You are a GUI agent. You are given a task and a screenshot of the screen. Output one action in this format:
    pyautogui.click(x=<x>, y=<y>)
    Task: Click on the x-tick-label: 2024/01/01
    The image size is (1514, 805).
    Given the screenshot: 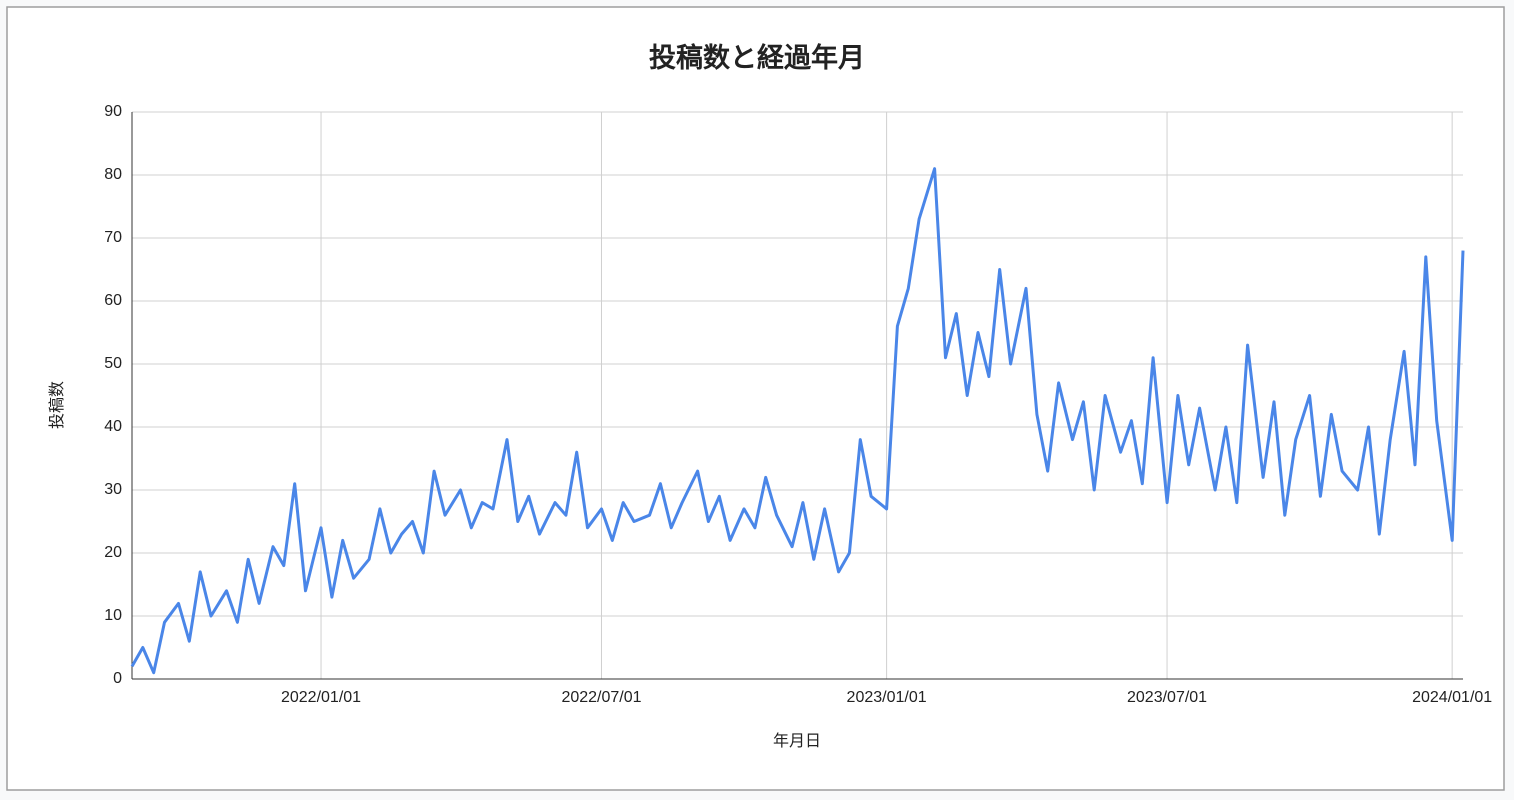 What is the action you would take?
    pyautogui.click(x=1452, y=697)
    